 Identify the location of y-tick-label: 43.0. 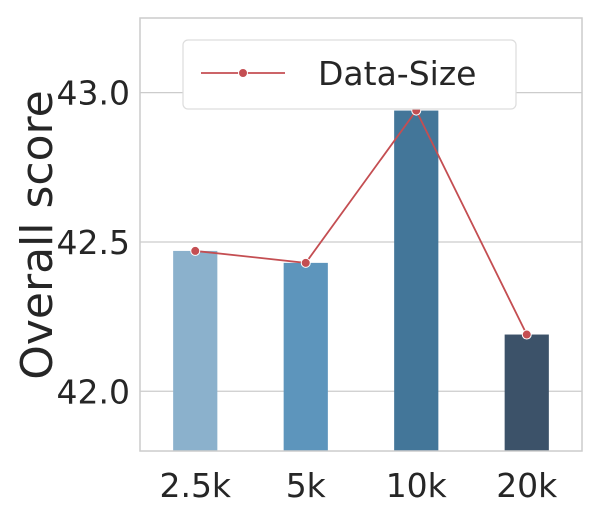
(93, 93).